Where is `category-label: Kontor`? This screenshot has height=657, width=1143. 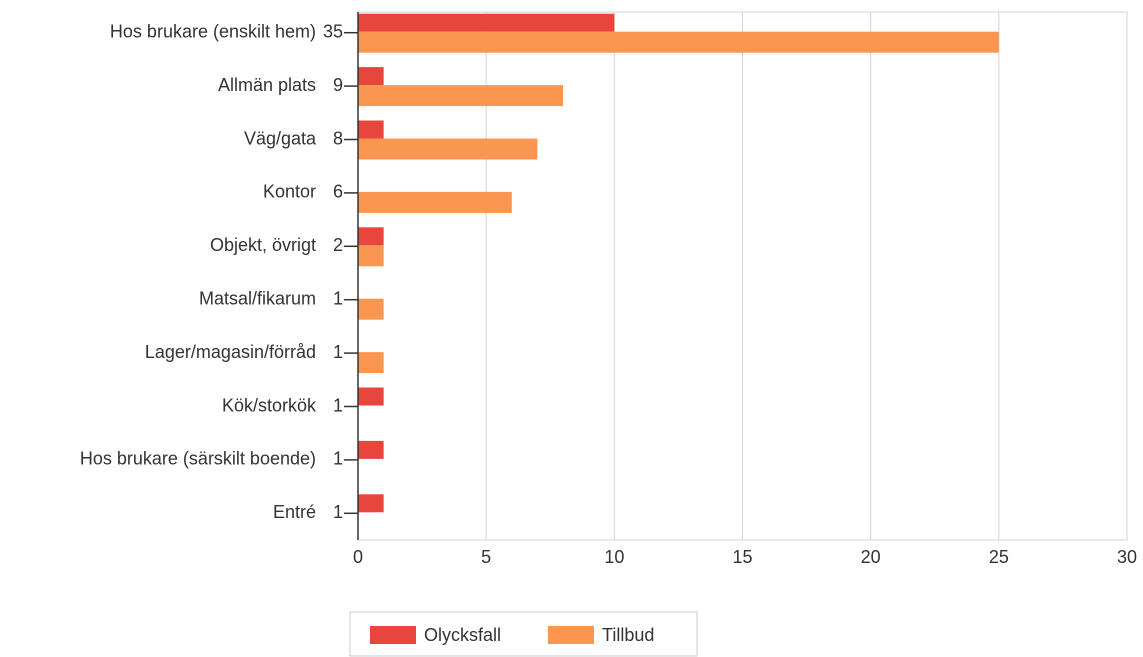
category-label: Kontor is located at coordinates (289, 192).